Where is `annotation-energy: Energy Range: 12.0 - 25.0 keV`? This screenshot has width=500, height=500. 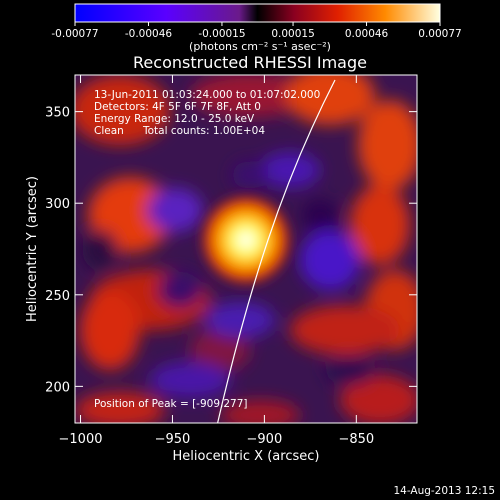 annotation-energy: Energy Range: 12.0 - 25.0 keV is located at coordinates (174, 119).